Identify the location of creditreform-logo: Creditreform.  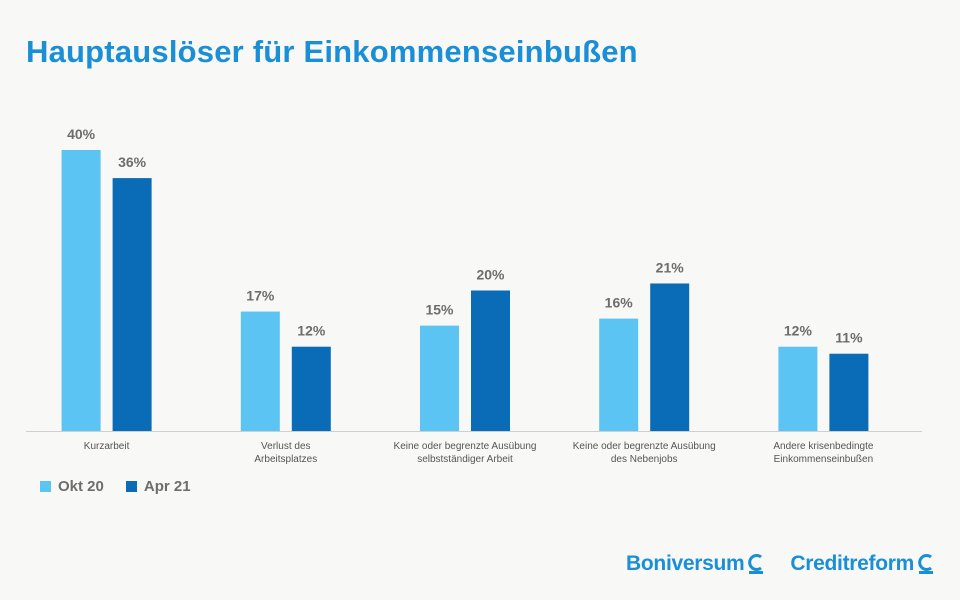
(862, 564).